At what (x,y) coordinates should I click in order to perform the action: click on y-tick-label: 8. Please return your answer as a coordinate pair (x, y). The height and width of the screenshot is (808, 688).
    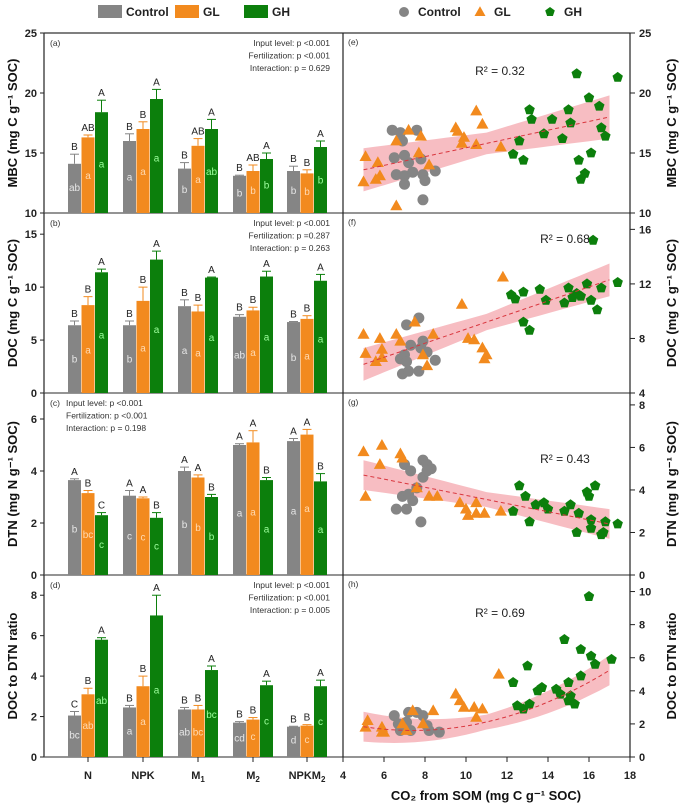
    Looking at the image, I should click on (34, 596).